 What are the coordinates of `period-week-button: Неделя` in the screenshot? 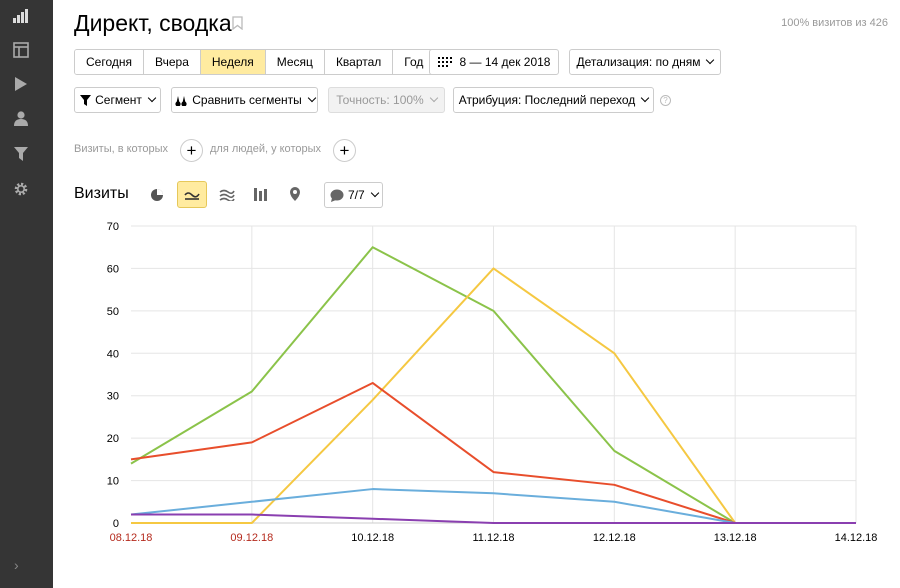 It's located at (233, 62).